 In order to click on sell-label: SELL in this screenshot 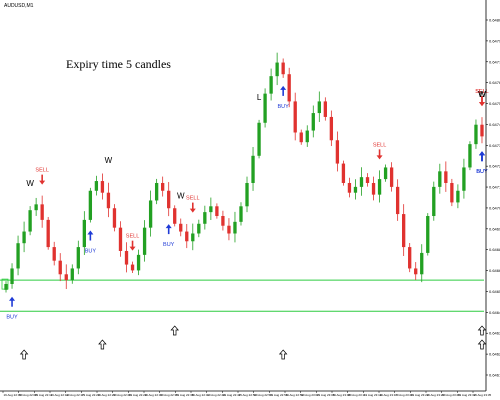, I will do `click(132, 237)`.